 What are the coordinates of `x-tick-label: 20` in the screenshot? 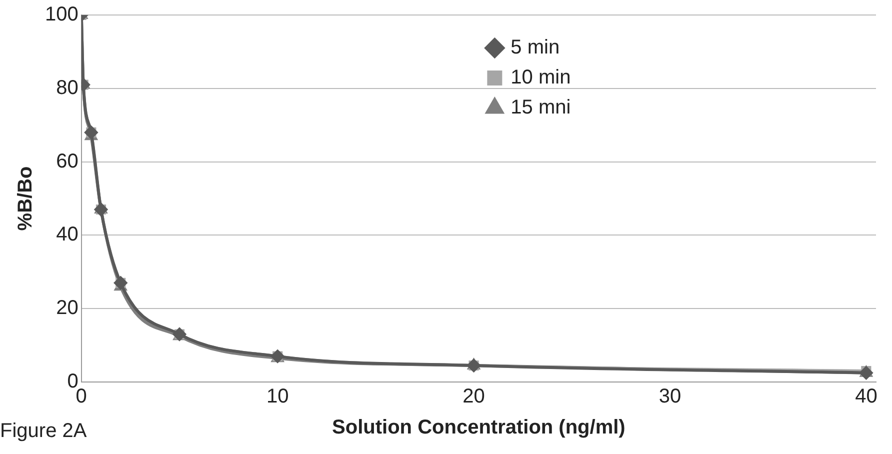 It's located at (473, 397).